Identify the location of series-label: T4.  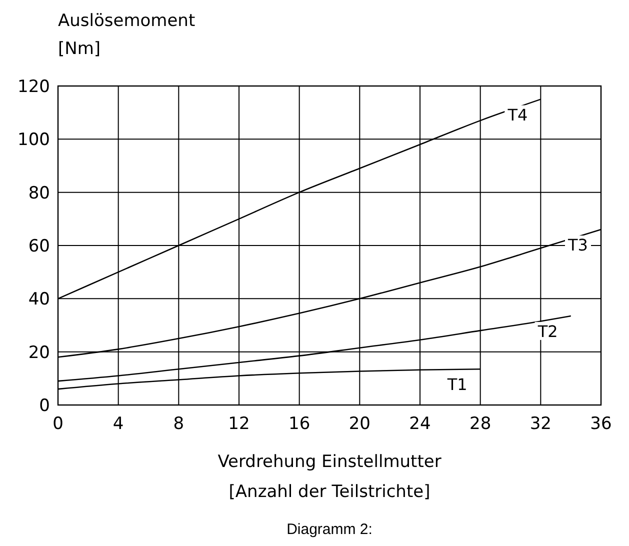
(517, 114).